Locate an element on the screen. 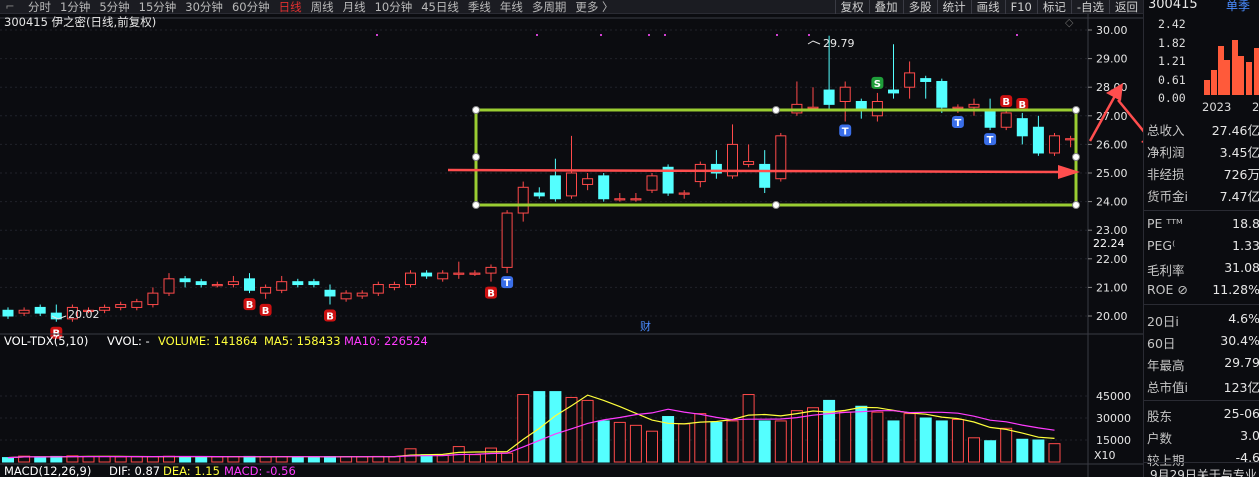 Image resolution: width=1259 pixels, height=477 pixels. timeframe-tab: 更多 〉 is located at coordinates (594, 7).